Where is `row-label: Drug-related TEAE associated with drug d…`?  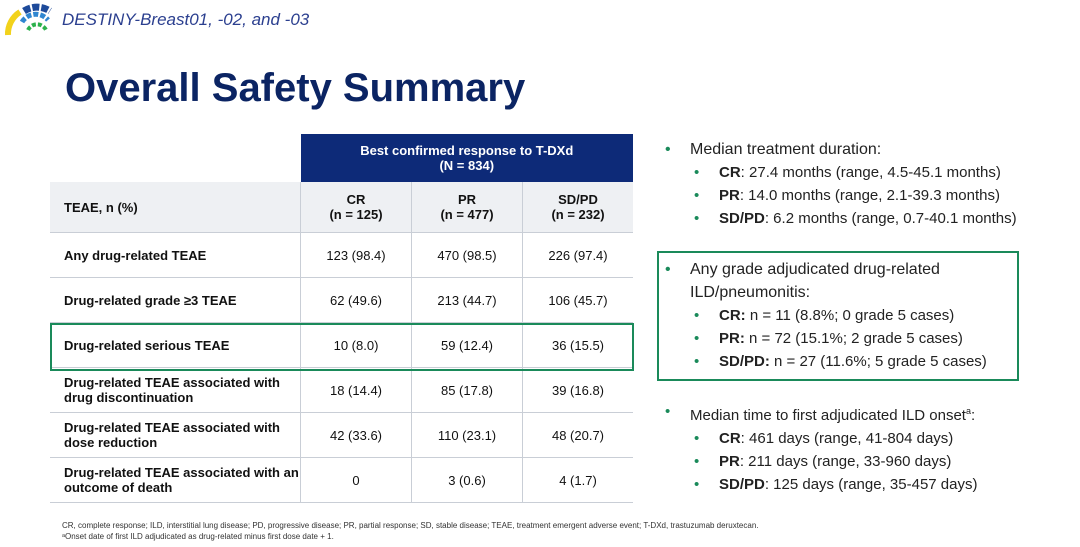 row-label: Drug-related TEAE associated with drug d… is located at coordinates (175, 390).